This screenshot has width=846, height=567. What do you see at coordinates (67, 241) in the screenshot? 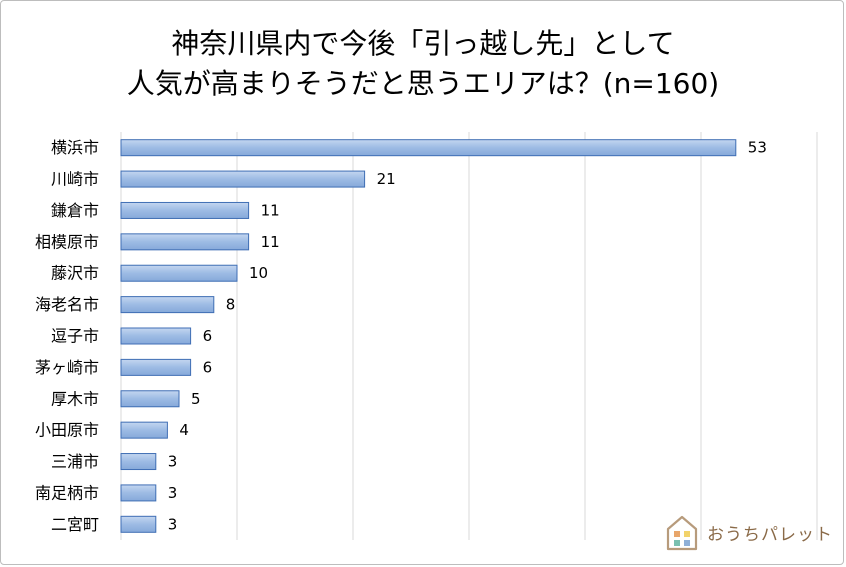
I see `category-label: 相模原市` at bounding box center [67, 241].